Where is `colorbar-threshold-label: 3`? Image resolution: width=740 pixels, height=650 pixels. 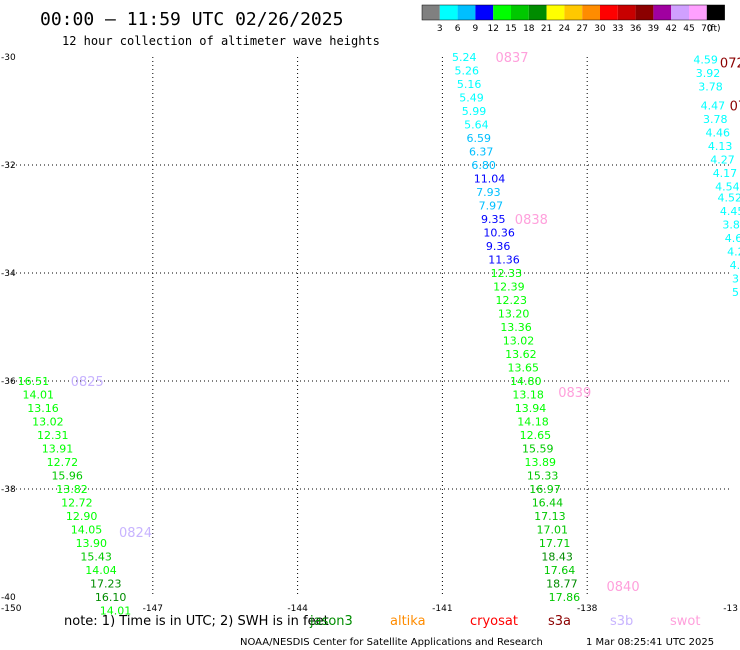 colorbar-threshold-label: 3 is located at coordinates (440, 29).